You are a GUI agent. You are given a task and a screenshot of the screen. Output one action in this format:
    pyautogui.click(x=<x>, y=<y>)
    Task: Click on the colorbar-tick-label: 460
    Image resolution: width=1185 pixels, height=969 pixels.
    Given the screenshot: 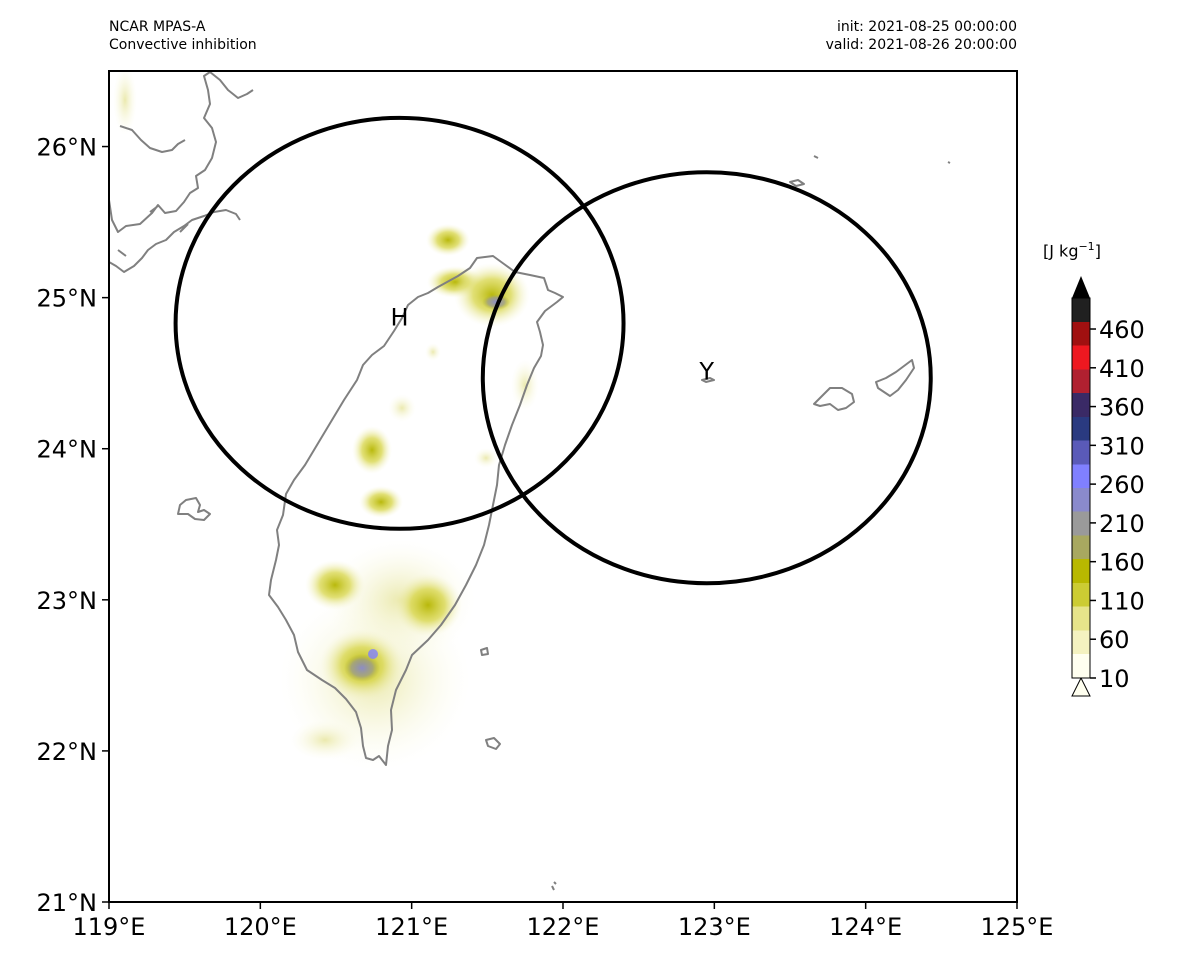 What is the action you would take?
    pyautogui.click(x=1122, y=330)
    